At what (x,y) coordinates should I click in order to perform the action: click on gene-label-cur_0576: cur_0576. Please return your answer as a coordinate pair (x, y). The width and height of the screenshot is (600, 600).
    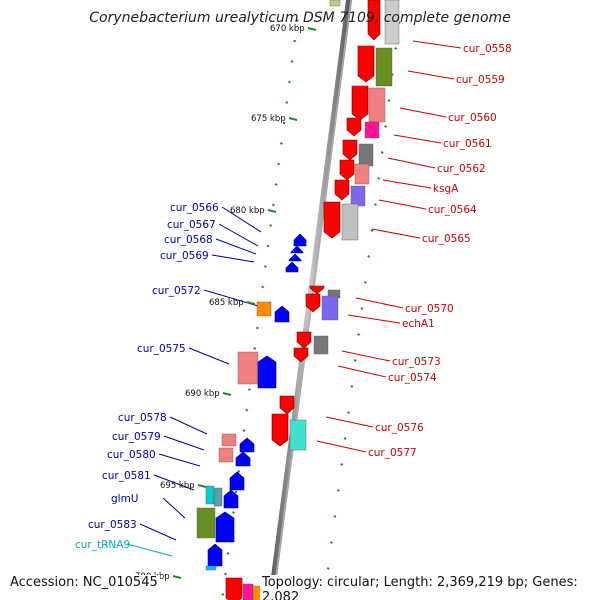
    Looking at the image, I should click on (399, 428).